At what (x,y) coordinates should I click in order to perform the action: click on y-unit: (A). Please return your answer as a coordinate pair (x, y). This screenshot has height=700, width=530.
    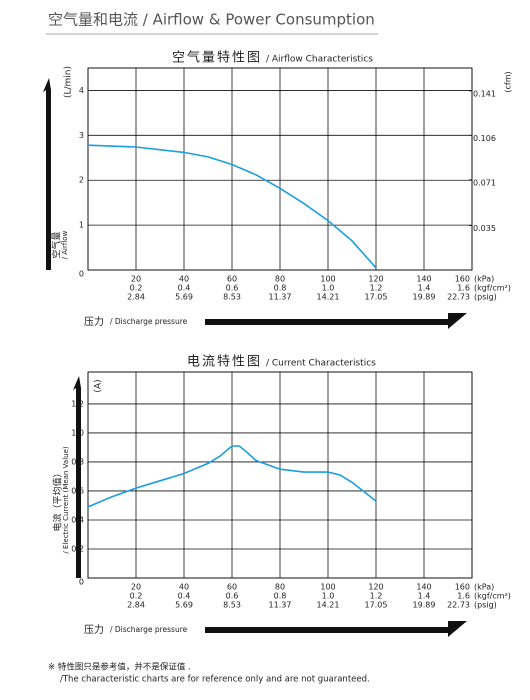
    Looking at the image, I should click on (99, 385).